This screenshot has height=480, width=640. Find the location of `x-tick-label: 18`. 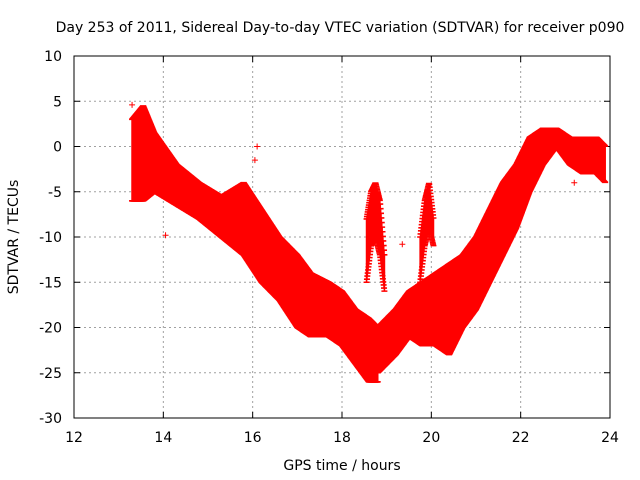

x-tick-label: 18 is located at coordinates (342, 438).